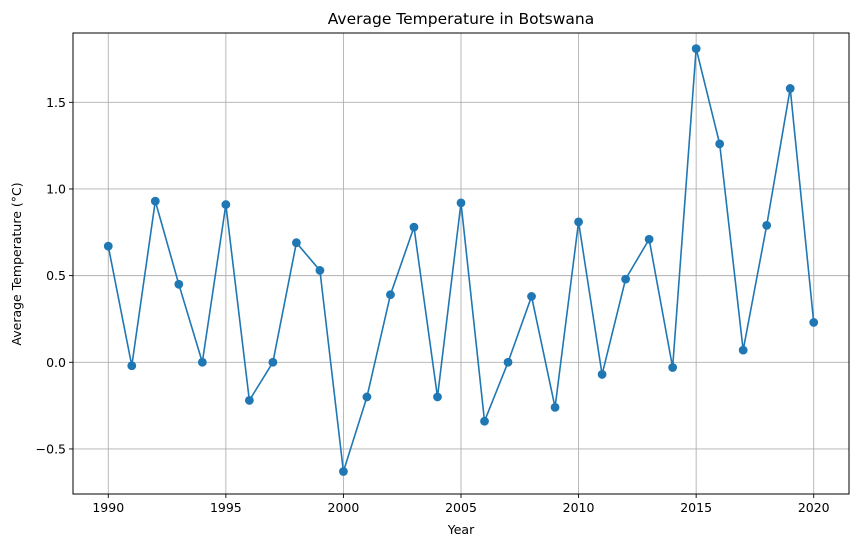 Image resolution: width=857 pixels, height=547 pixels. I want to click on y-tick-label: 1.0, so click(56, 188).